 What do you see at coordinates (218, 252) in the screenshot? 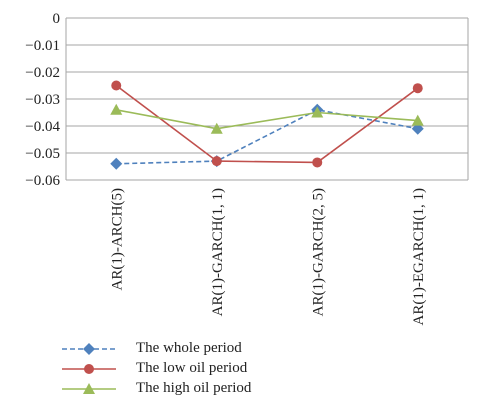
I see `x-tick-label: AR(1)-GARCH(1, 1)` at bounding box center [218, 252].